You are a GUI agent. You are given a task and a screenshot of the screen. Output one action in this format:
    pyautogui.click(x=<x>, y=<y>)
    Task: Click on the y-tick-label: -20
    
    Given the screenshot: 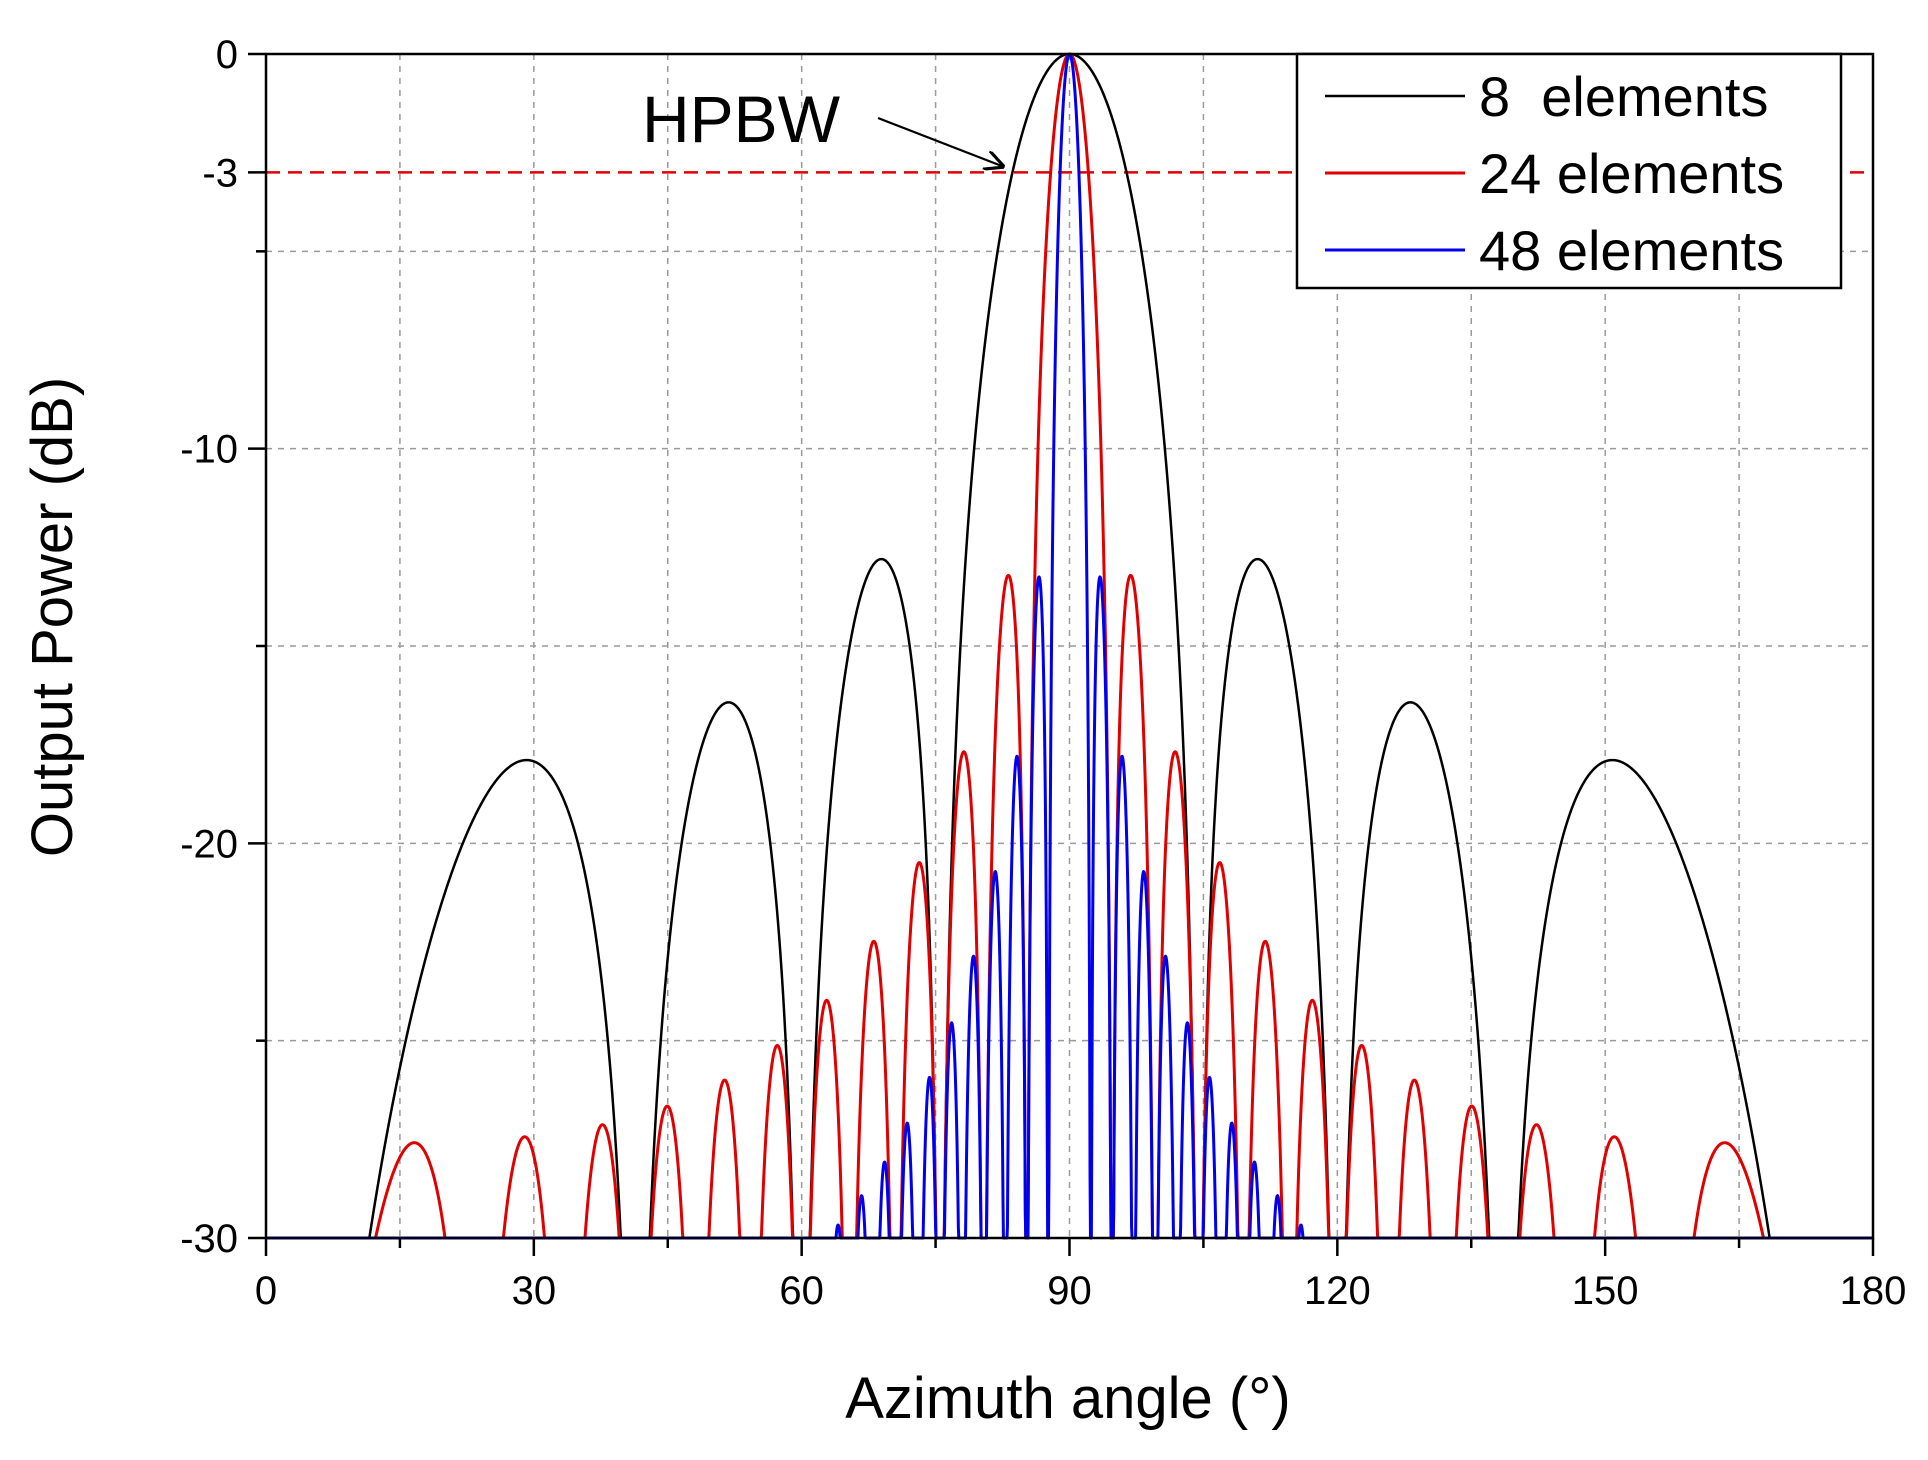 What is the action you would take?
    pyautogui.click(x=209, y=844)
    